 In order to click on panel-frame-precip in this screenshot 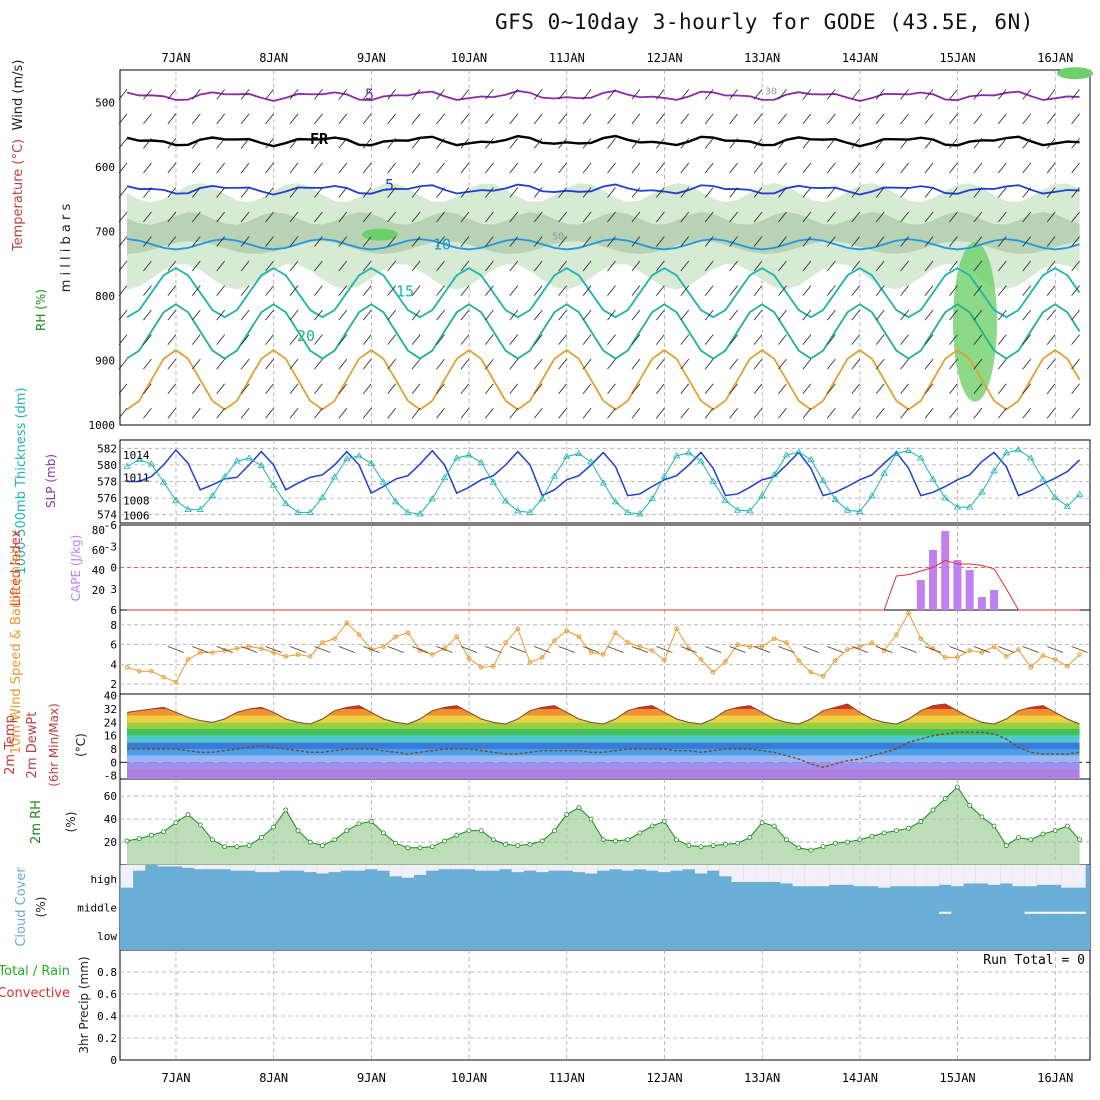, I will do `click(605, 1005)`.